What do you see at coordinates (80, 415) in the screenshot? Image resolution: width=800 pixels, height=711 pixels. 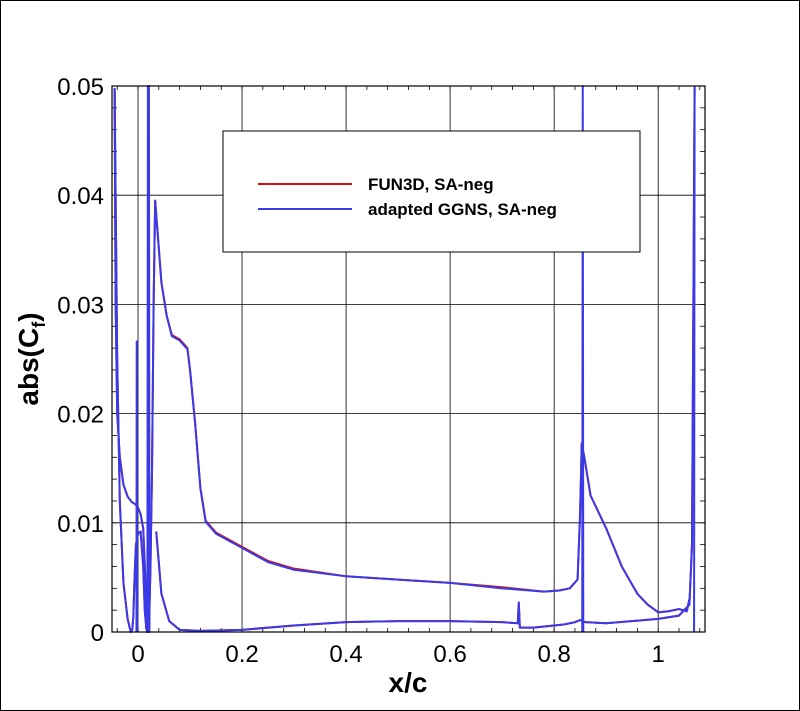 I see `y-tick-label: 0.02` at bounding box center [80, 415].